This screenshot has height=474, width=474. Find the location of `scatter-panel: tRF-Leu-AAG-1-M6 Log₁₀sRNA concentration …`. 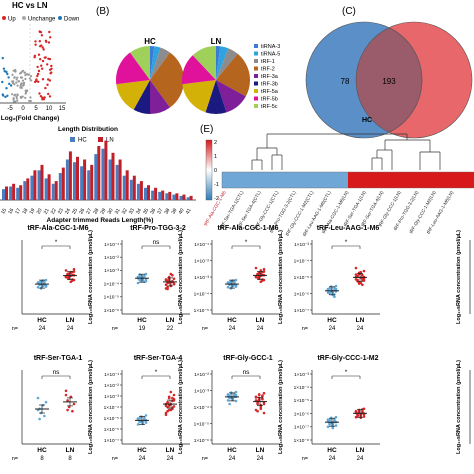

scatter-panel: tRF-Leu-AAG-1-M6 Log₁₀sRNA concentration … is located at coordinates (329, 278).